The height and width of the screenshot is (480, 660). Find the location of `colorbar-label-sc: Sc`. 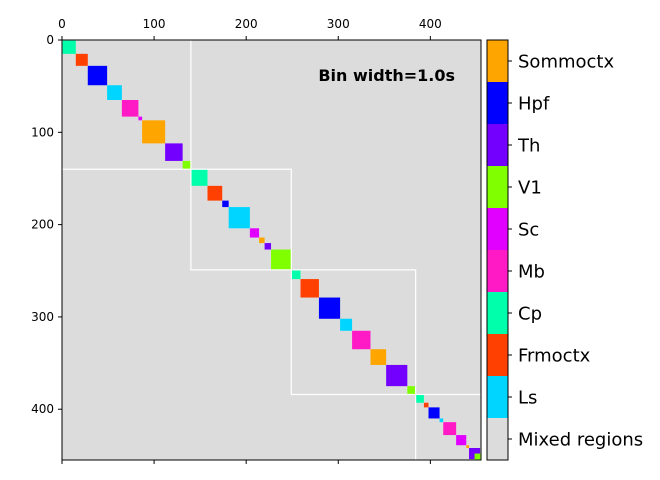

colorbar-label-sc: Sc is located at coordinates (528, 230).